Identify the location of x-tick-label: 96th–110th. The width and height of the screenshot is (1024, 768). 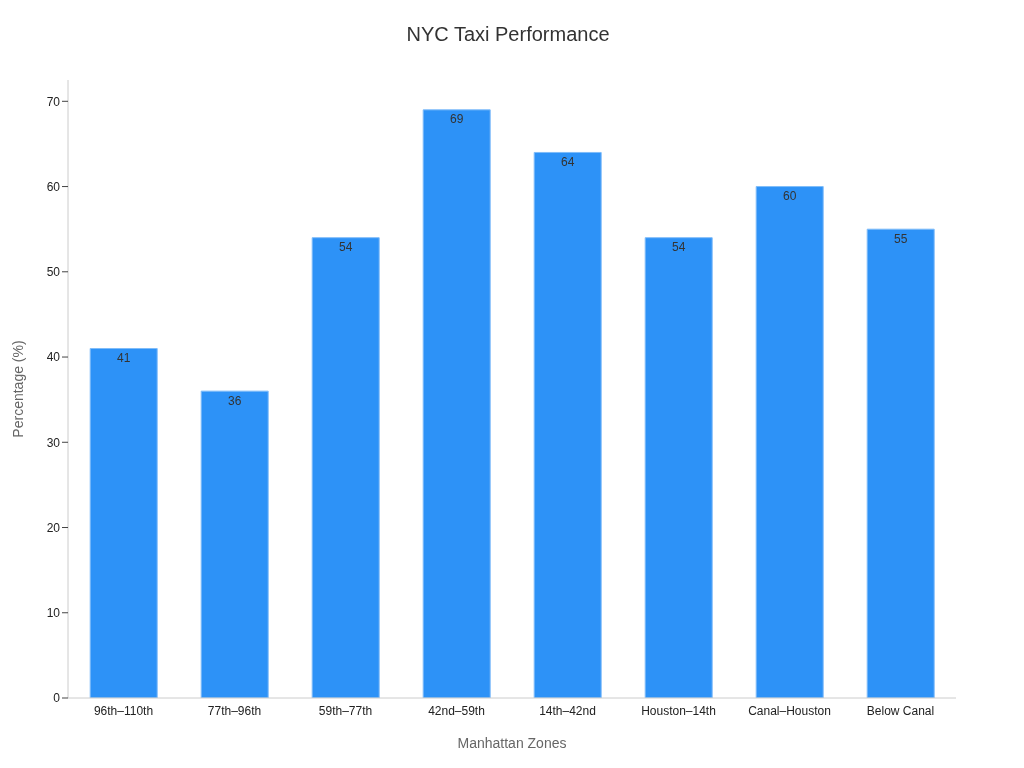
(123, 710).